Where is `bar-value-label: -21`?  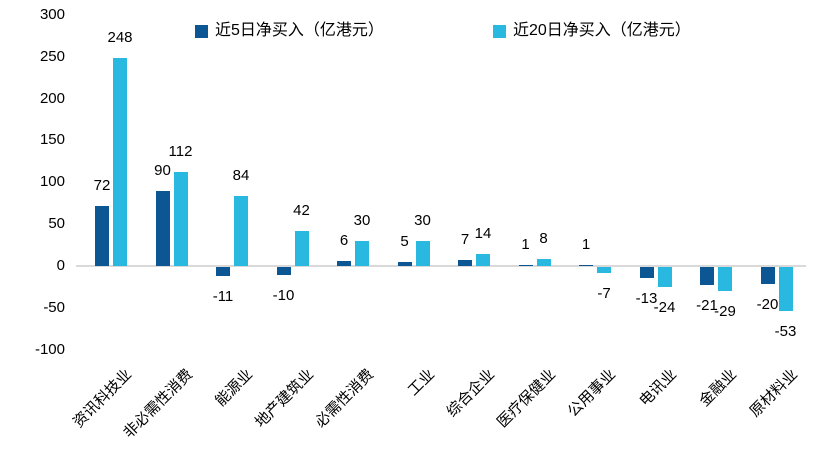 bar-value-label: -21 is located at coordinates (707, 305).